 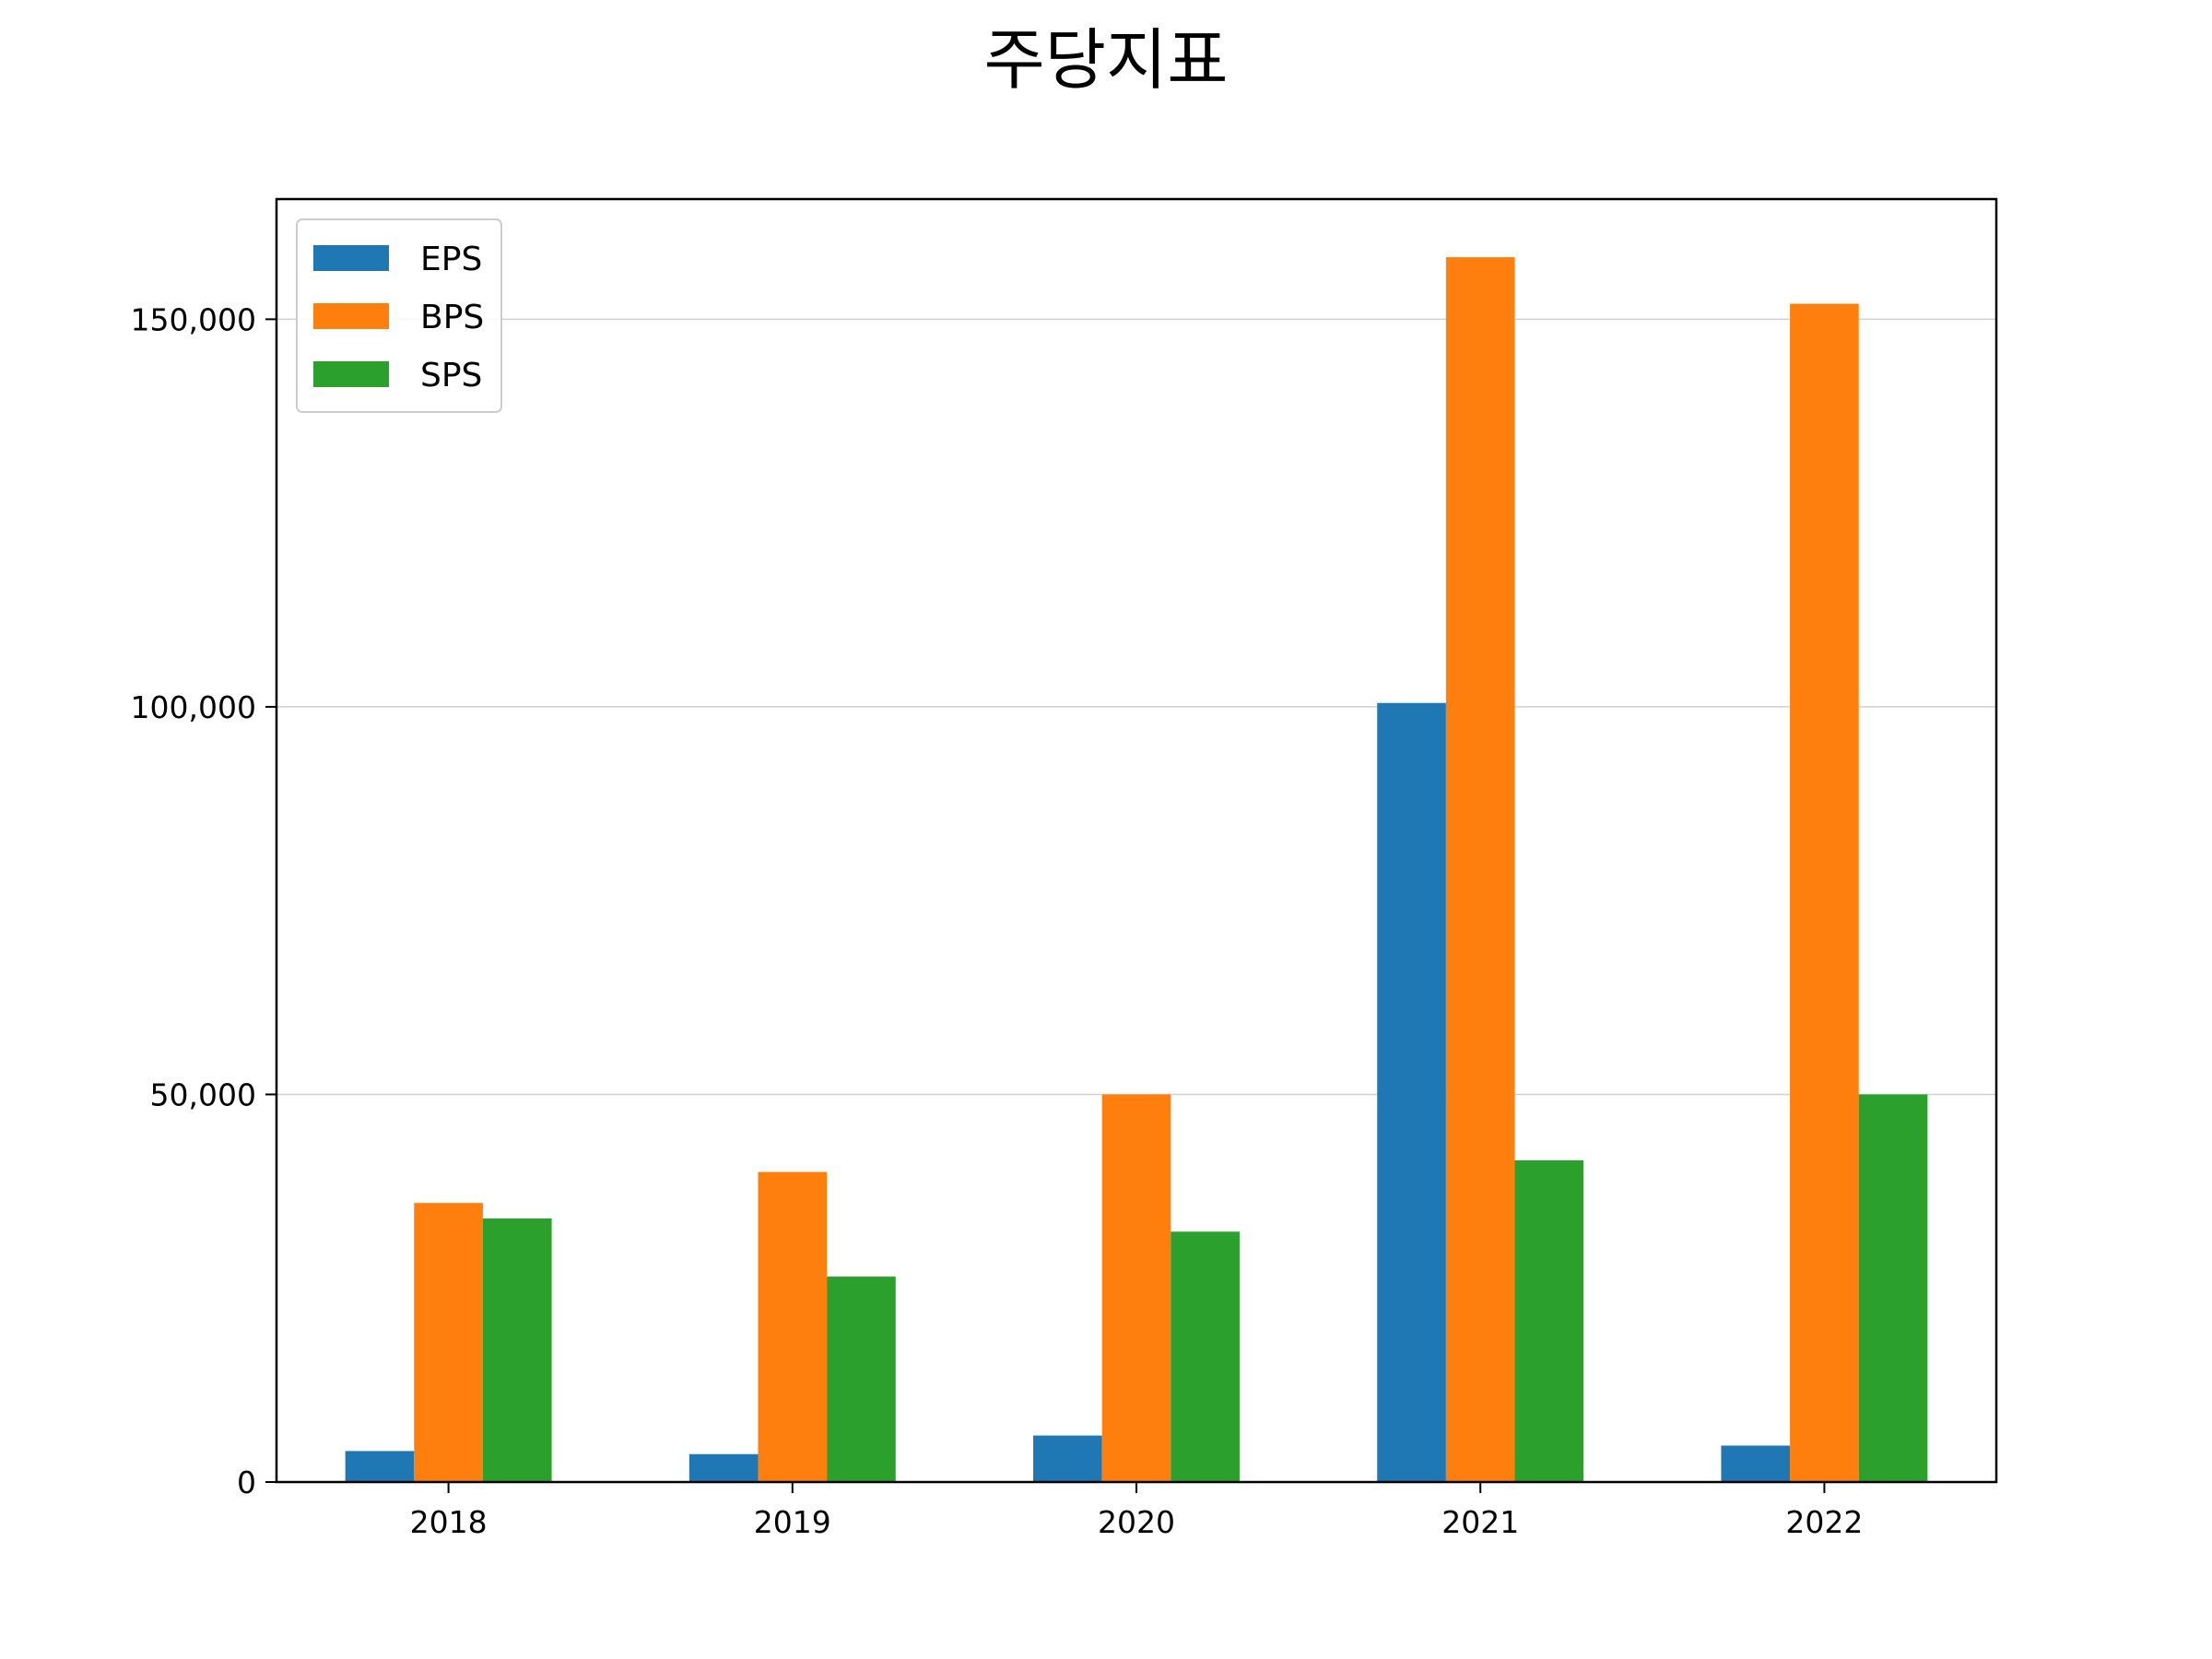 I want to click on x-tick-label: 2018, so click(x=449, y=1522).